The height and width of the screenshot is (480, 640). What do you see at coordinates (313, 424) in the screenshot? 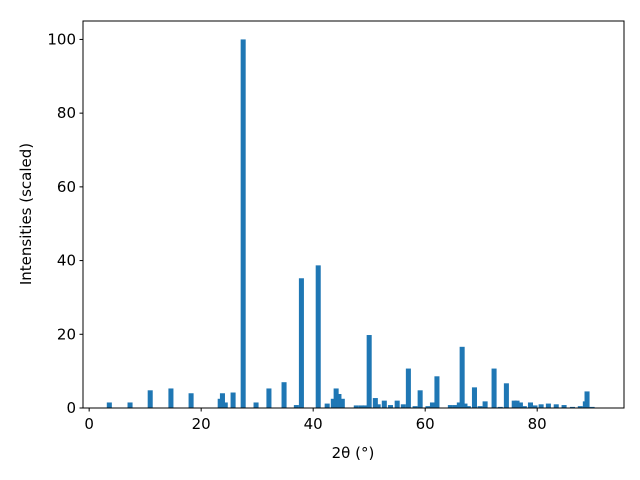
I see `x-tick-label: 40` at bounding box center [313, 424].